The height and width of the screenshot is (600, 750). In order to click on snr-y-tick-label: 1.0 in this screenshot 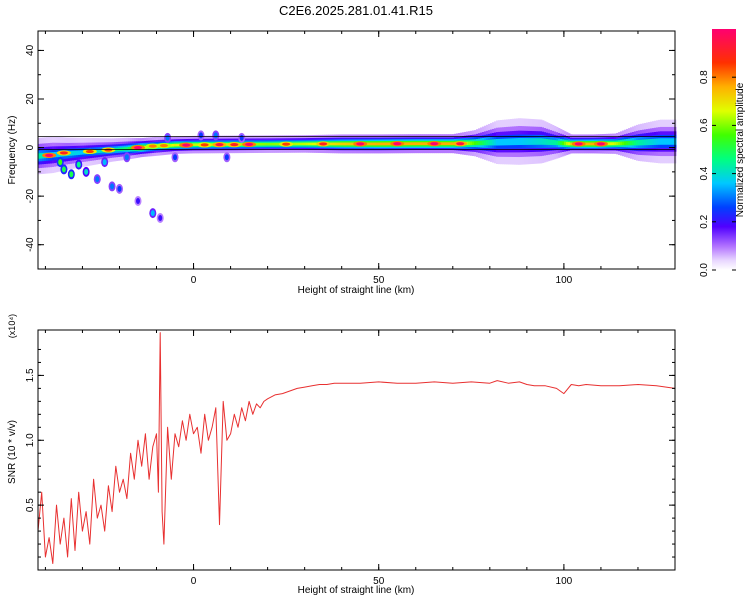, I will do `click(30, 440)`.